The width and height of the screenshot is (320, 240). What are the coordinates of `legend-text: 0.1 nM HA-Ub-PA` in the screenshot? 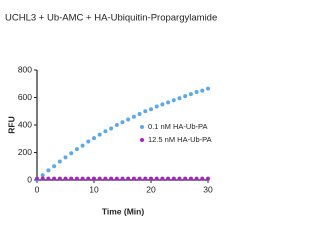 It's located at (177, 126).